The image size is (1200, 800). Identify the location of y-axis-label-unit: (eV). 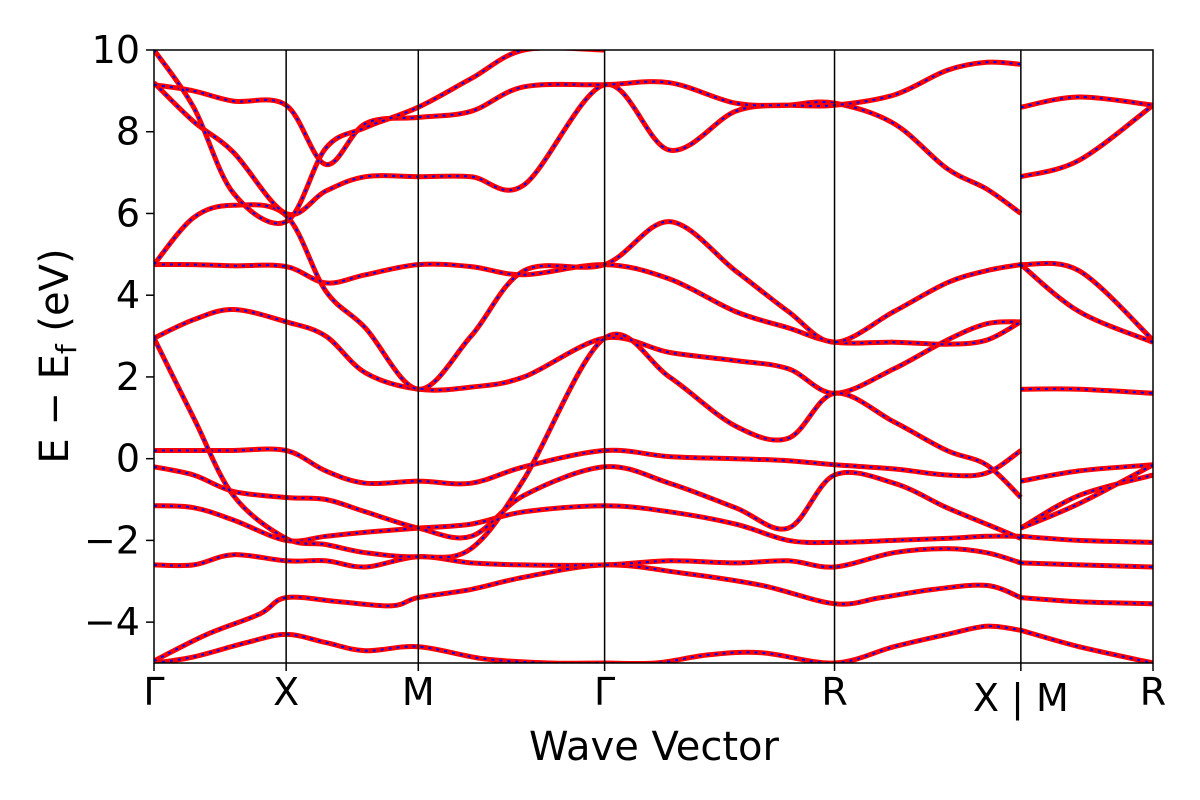
(55, 296).